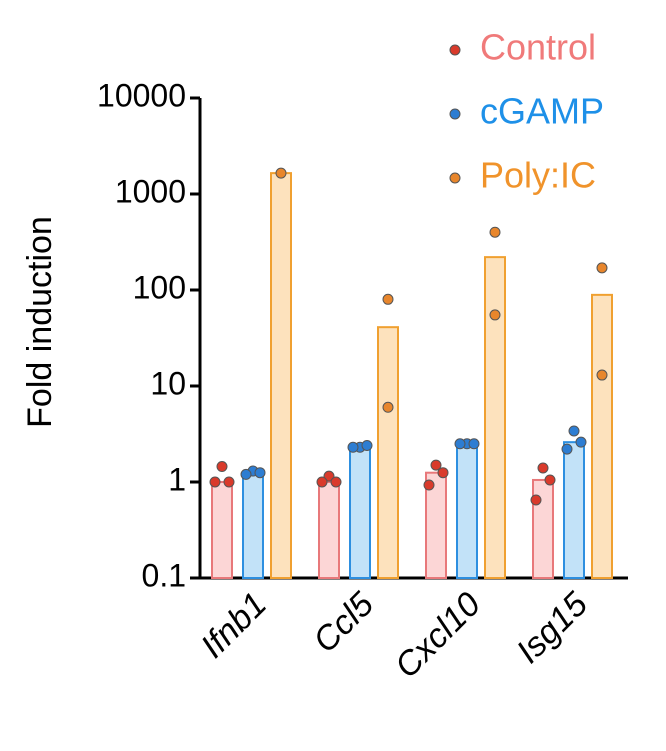  I want to click on y-tick-label: 10000, so click(141, 95).